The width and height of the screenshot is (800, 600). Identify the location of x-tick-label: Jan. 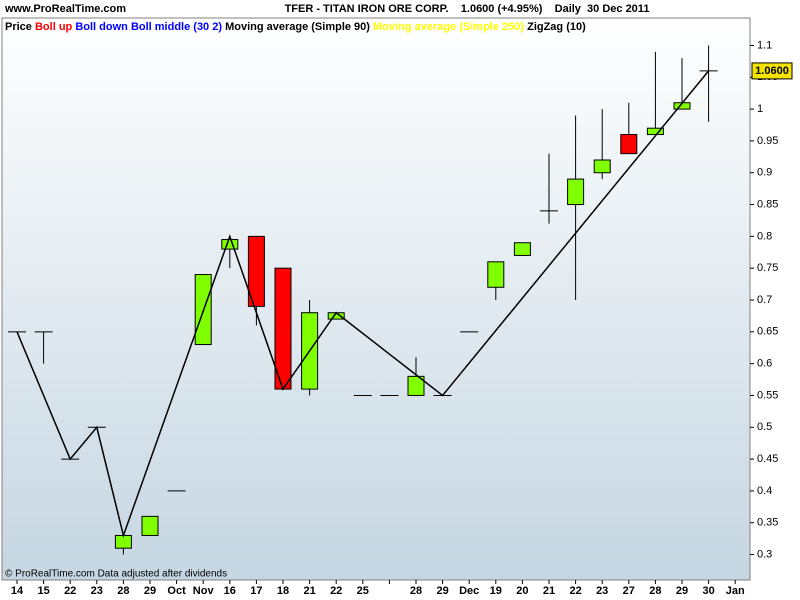
(735, 591).